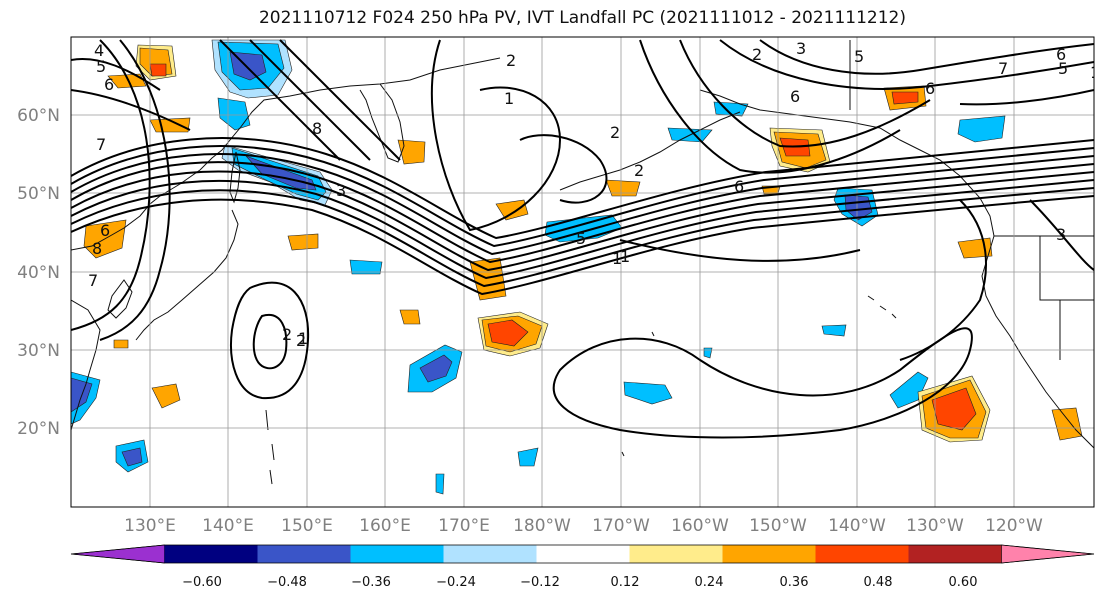 Image resolution: width=1105 pixels, height=601 pixels. What do you see at coordinates (650, 151) in the screenshot?
I see `aleutian-chain` at bounding box center [650, 151].